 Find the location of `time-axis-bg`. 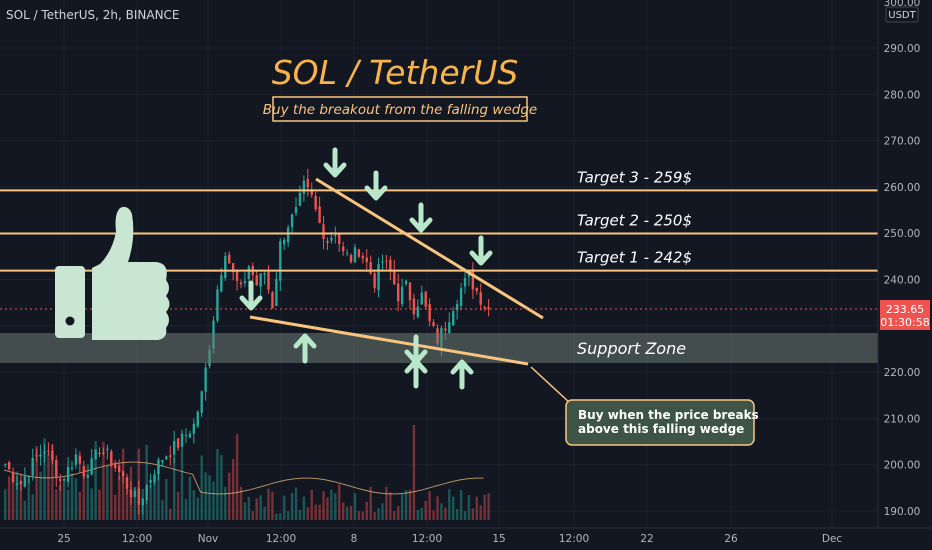

time-axis-bg is located at coordinates (466, 539).